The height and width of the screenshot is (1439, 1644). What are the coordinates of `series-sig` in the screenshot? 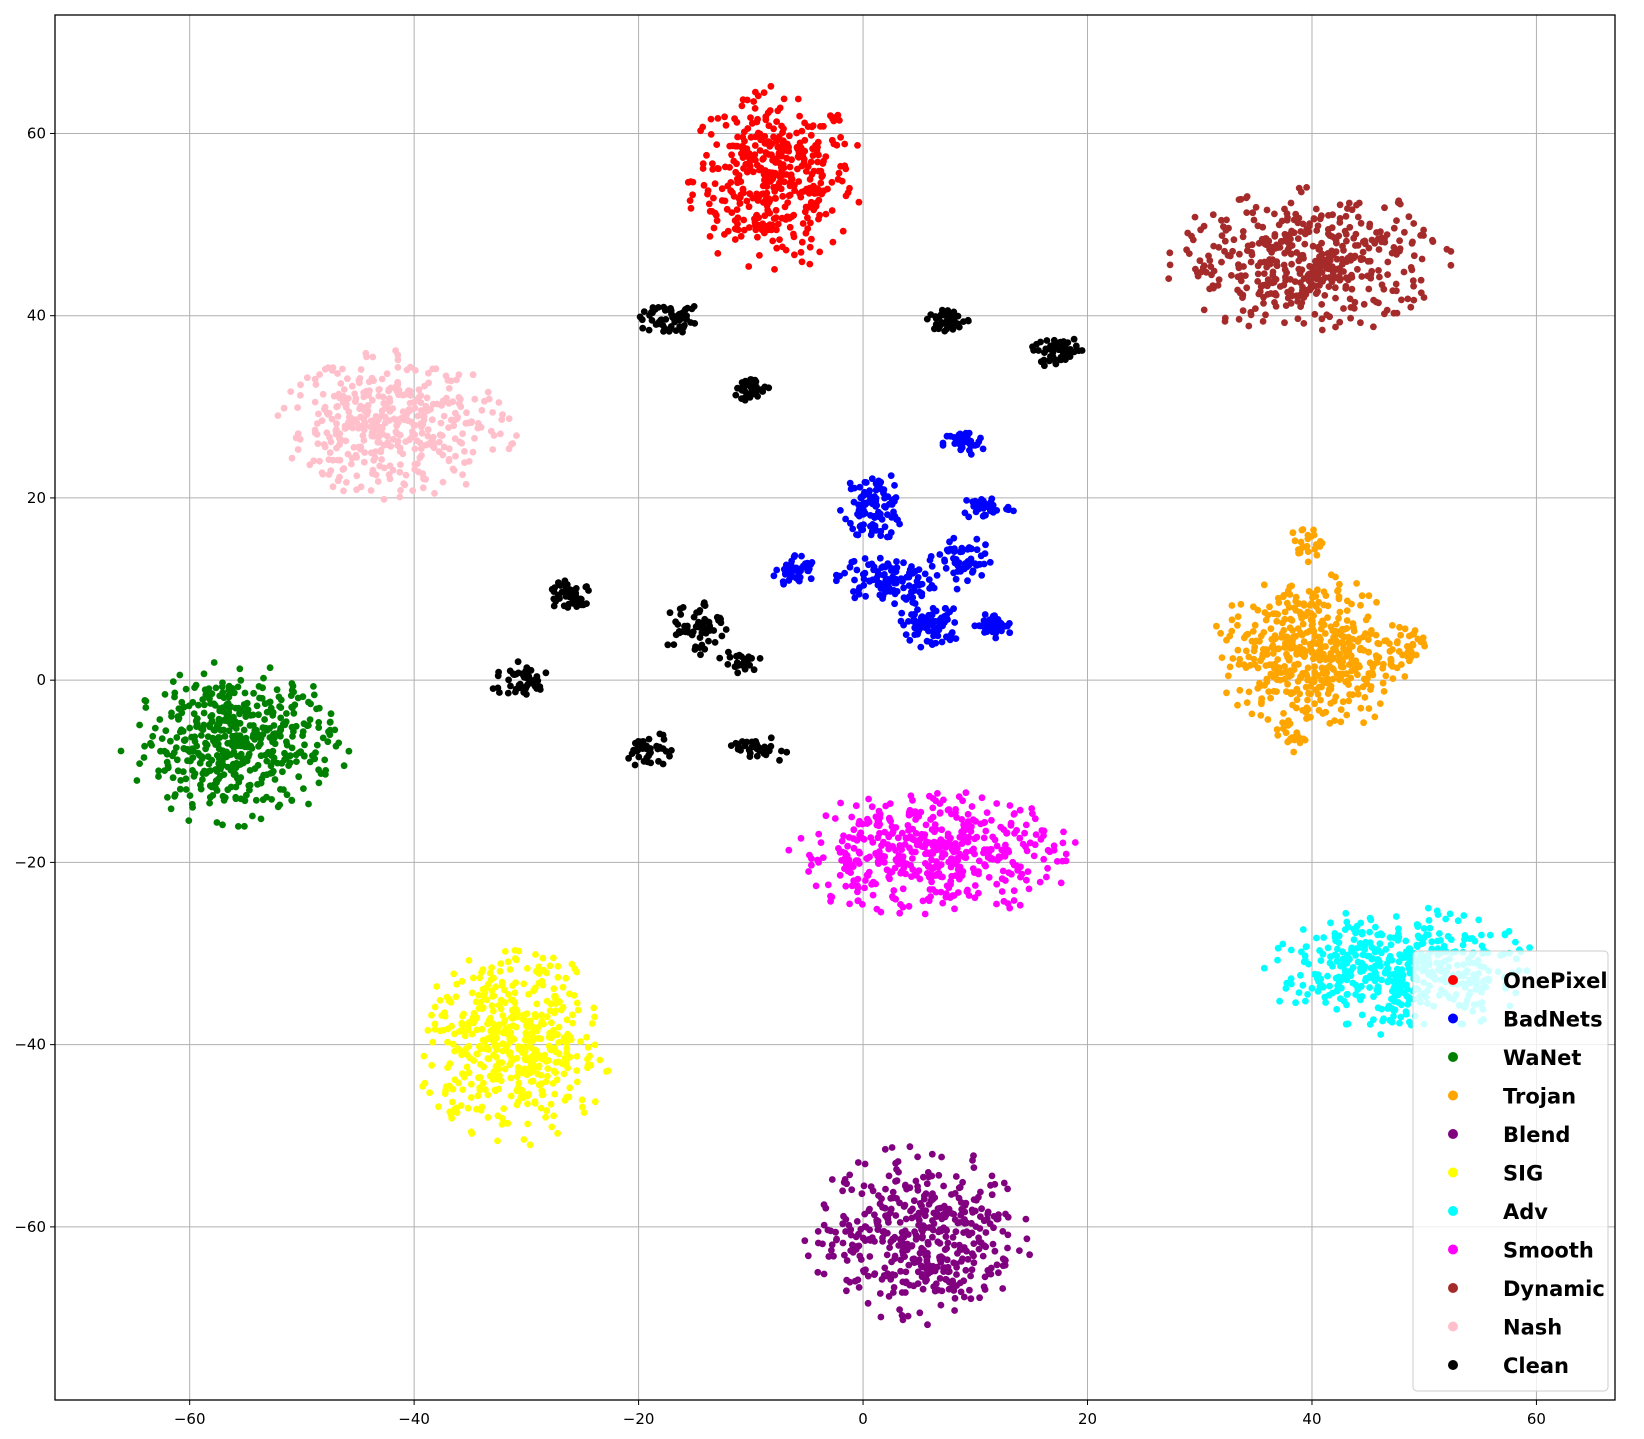 It's located at (515, 1048).